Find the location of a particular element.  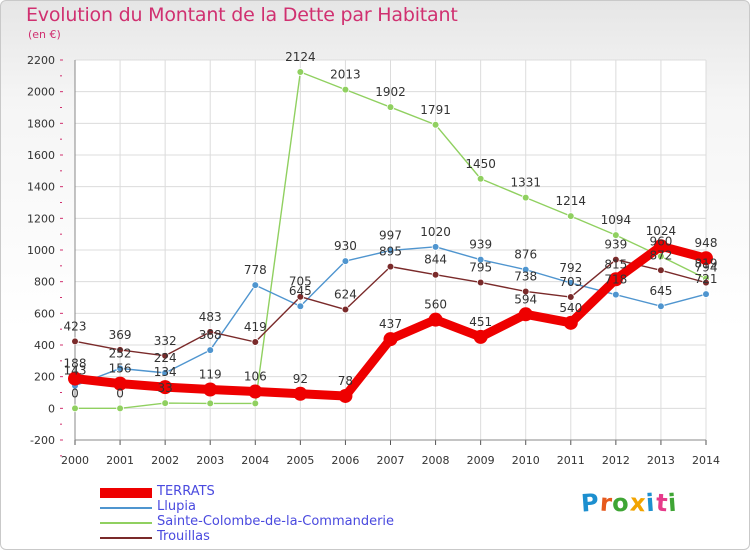

data-label: 815 is located at coordinates (615, 264).